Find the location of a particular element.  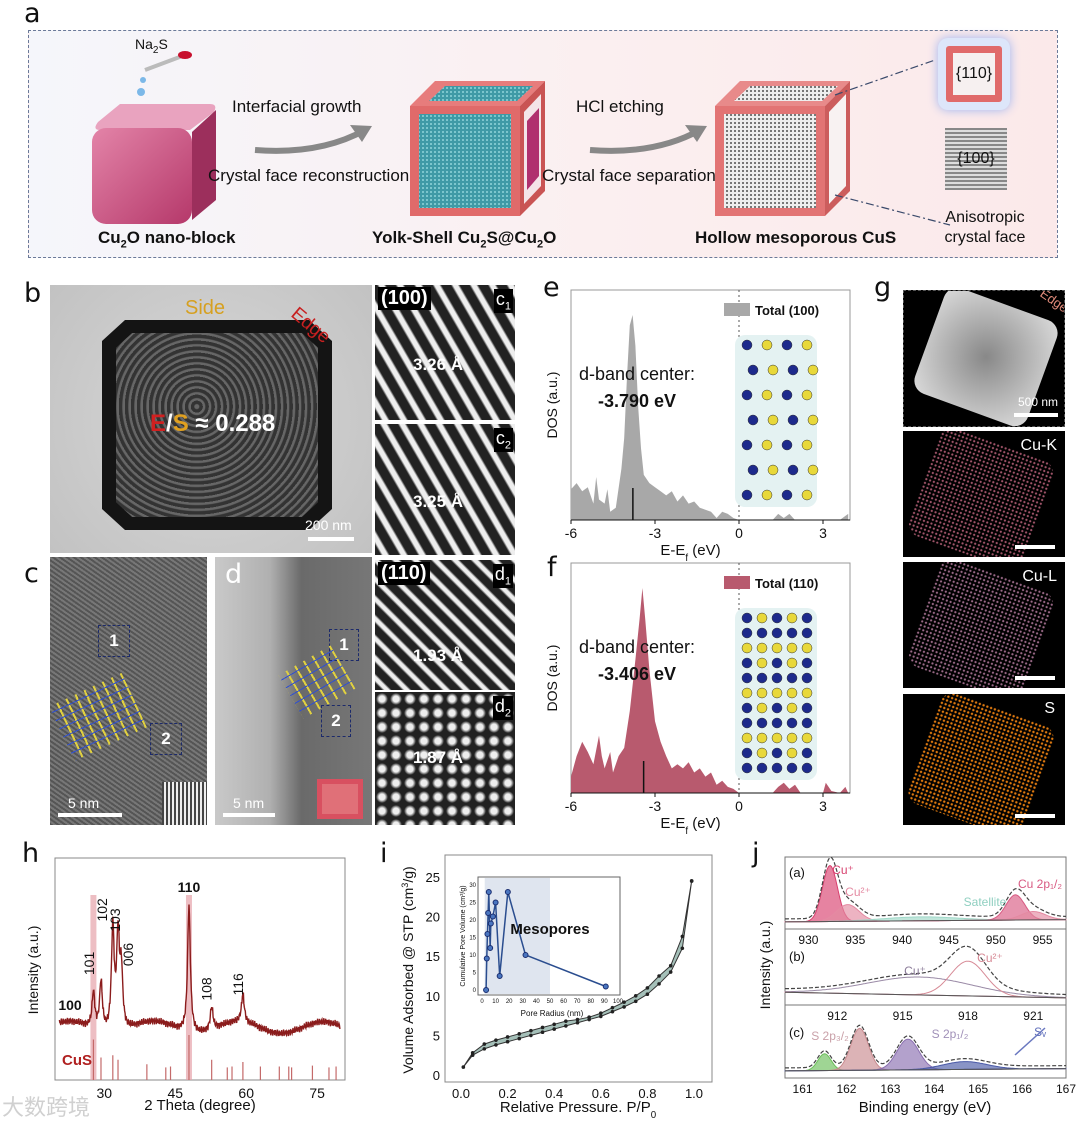

legend-label: Total (100) is located at coordinates (787, 310).